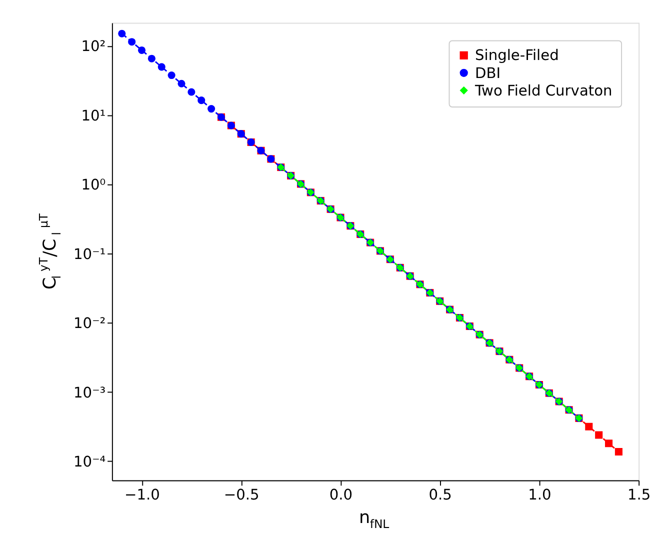 The image size is (660, 538). Describe the element at coordinates (89, 393) in the screenshot. I see `y-tick-label: 10⁻³` at that location.